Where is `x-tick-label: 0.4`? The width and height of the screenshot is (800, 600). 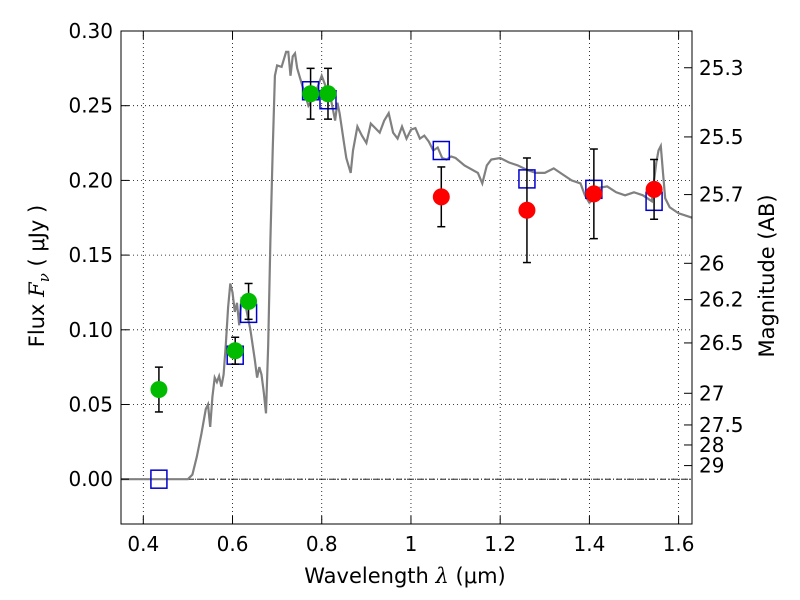 x-tick-label: 0.4 is located at coordinates (143, 544).